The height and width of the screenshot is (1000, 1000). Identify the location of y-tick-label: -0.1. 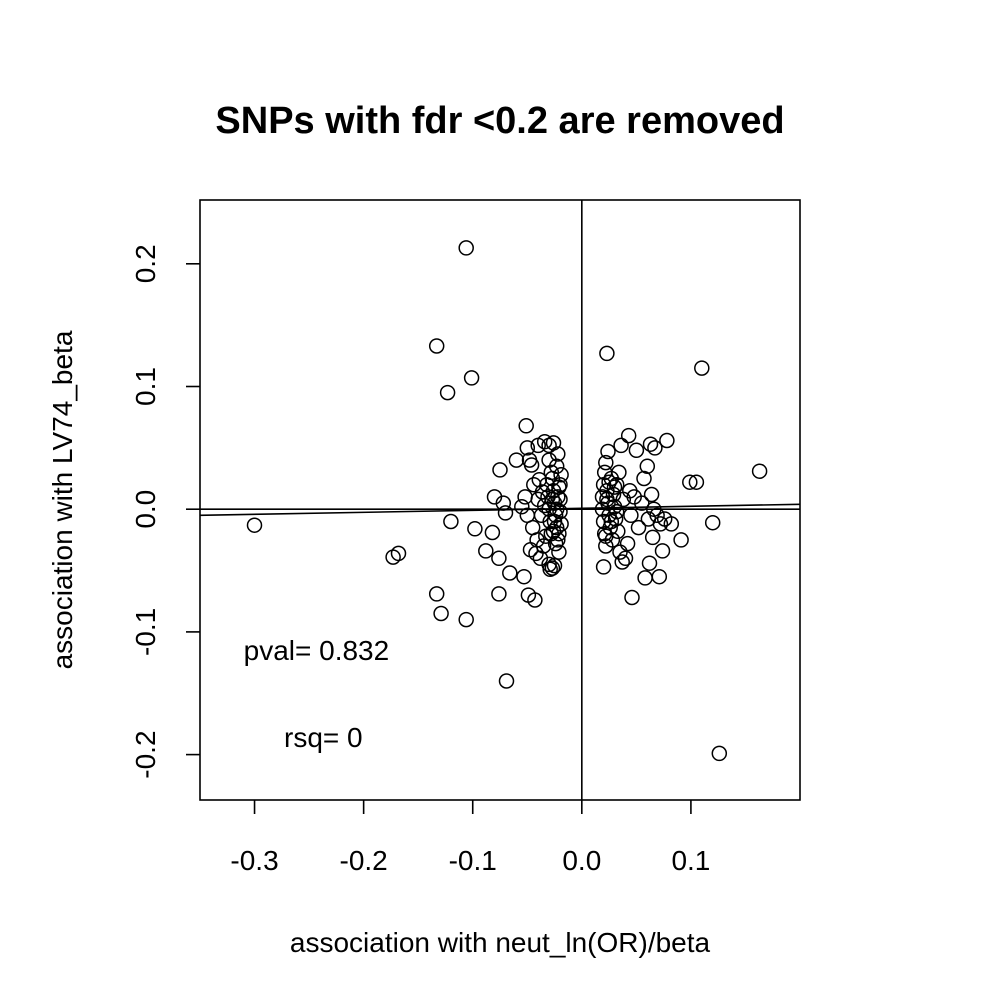
(145, 632).